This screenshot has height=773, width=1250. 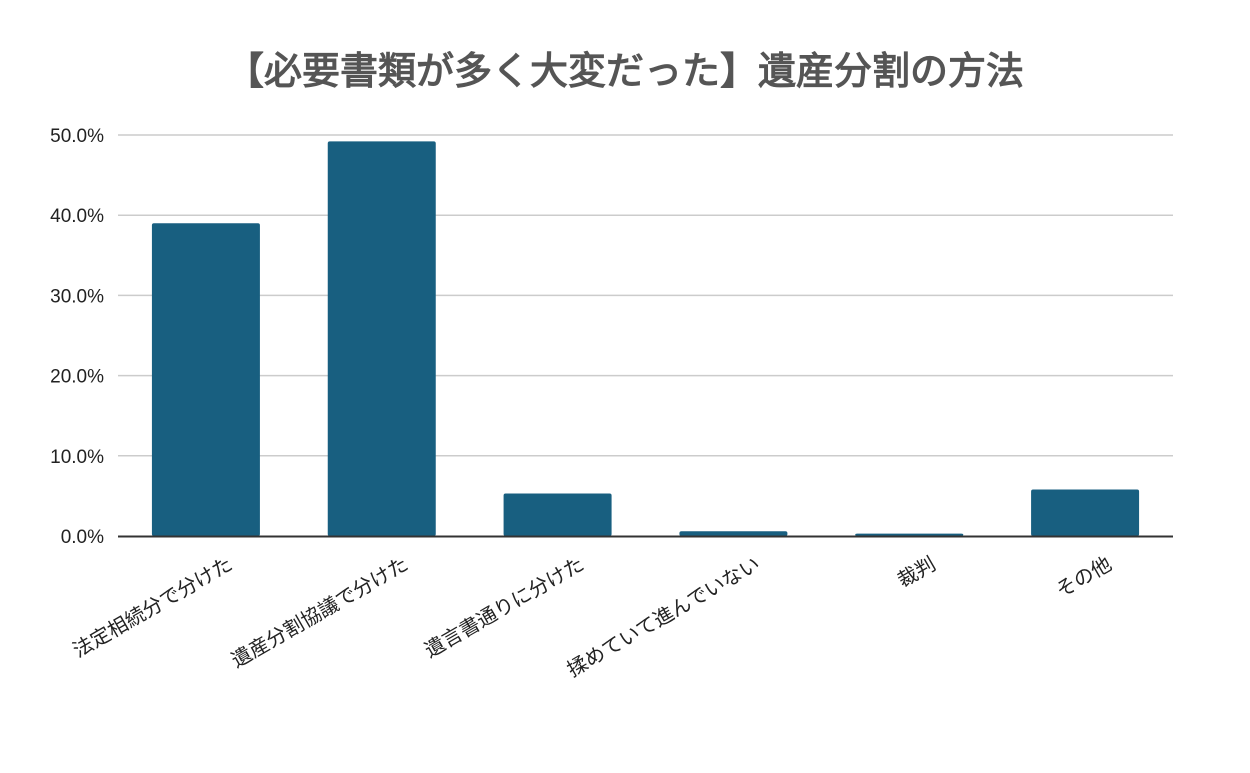 I want to click on y-tick-label: 30.0%, so click(x=77, y=296).